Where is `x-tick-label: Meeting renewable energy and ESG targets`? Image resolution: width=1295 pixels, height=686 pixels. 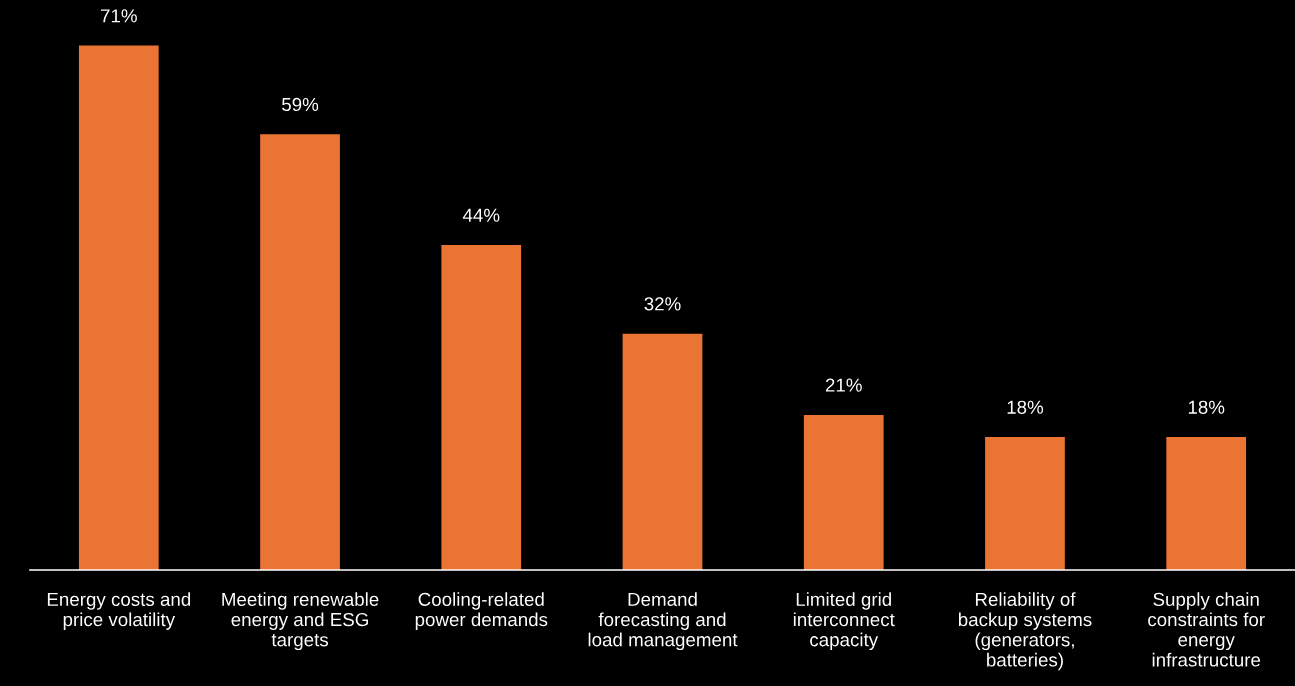 x-tick-label: Meeting renewable energy and ESG targets is located at coordinates (300, 621).